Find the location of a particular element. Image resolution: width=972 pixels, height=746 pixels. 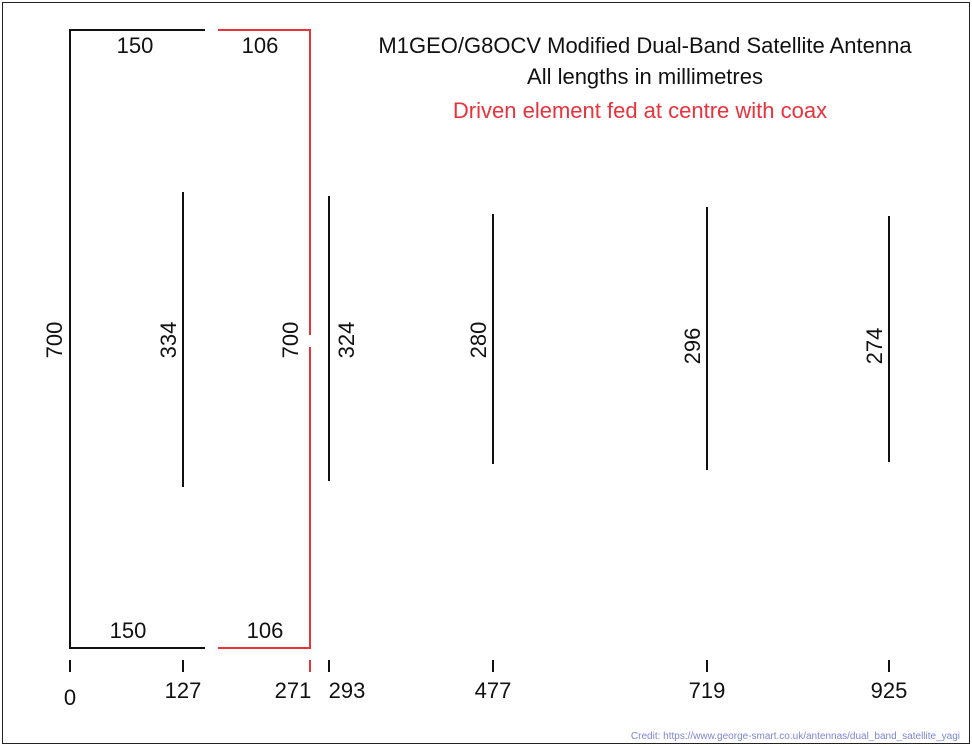

reflector-top-width-label: 150 is located at coordinates (135, 45).